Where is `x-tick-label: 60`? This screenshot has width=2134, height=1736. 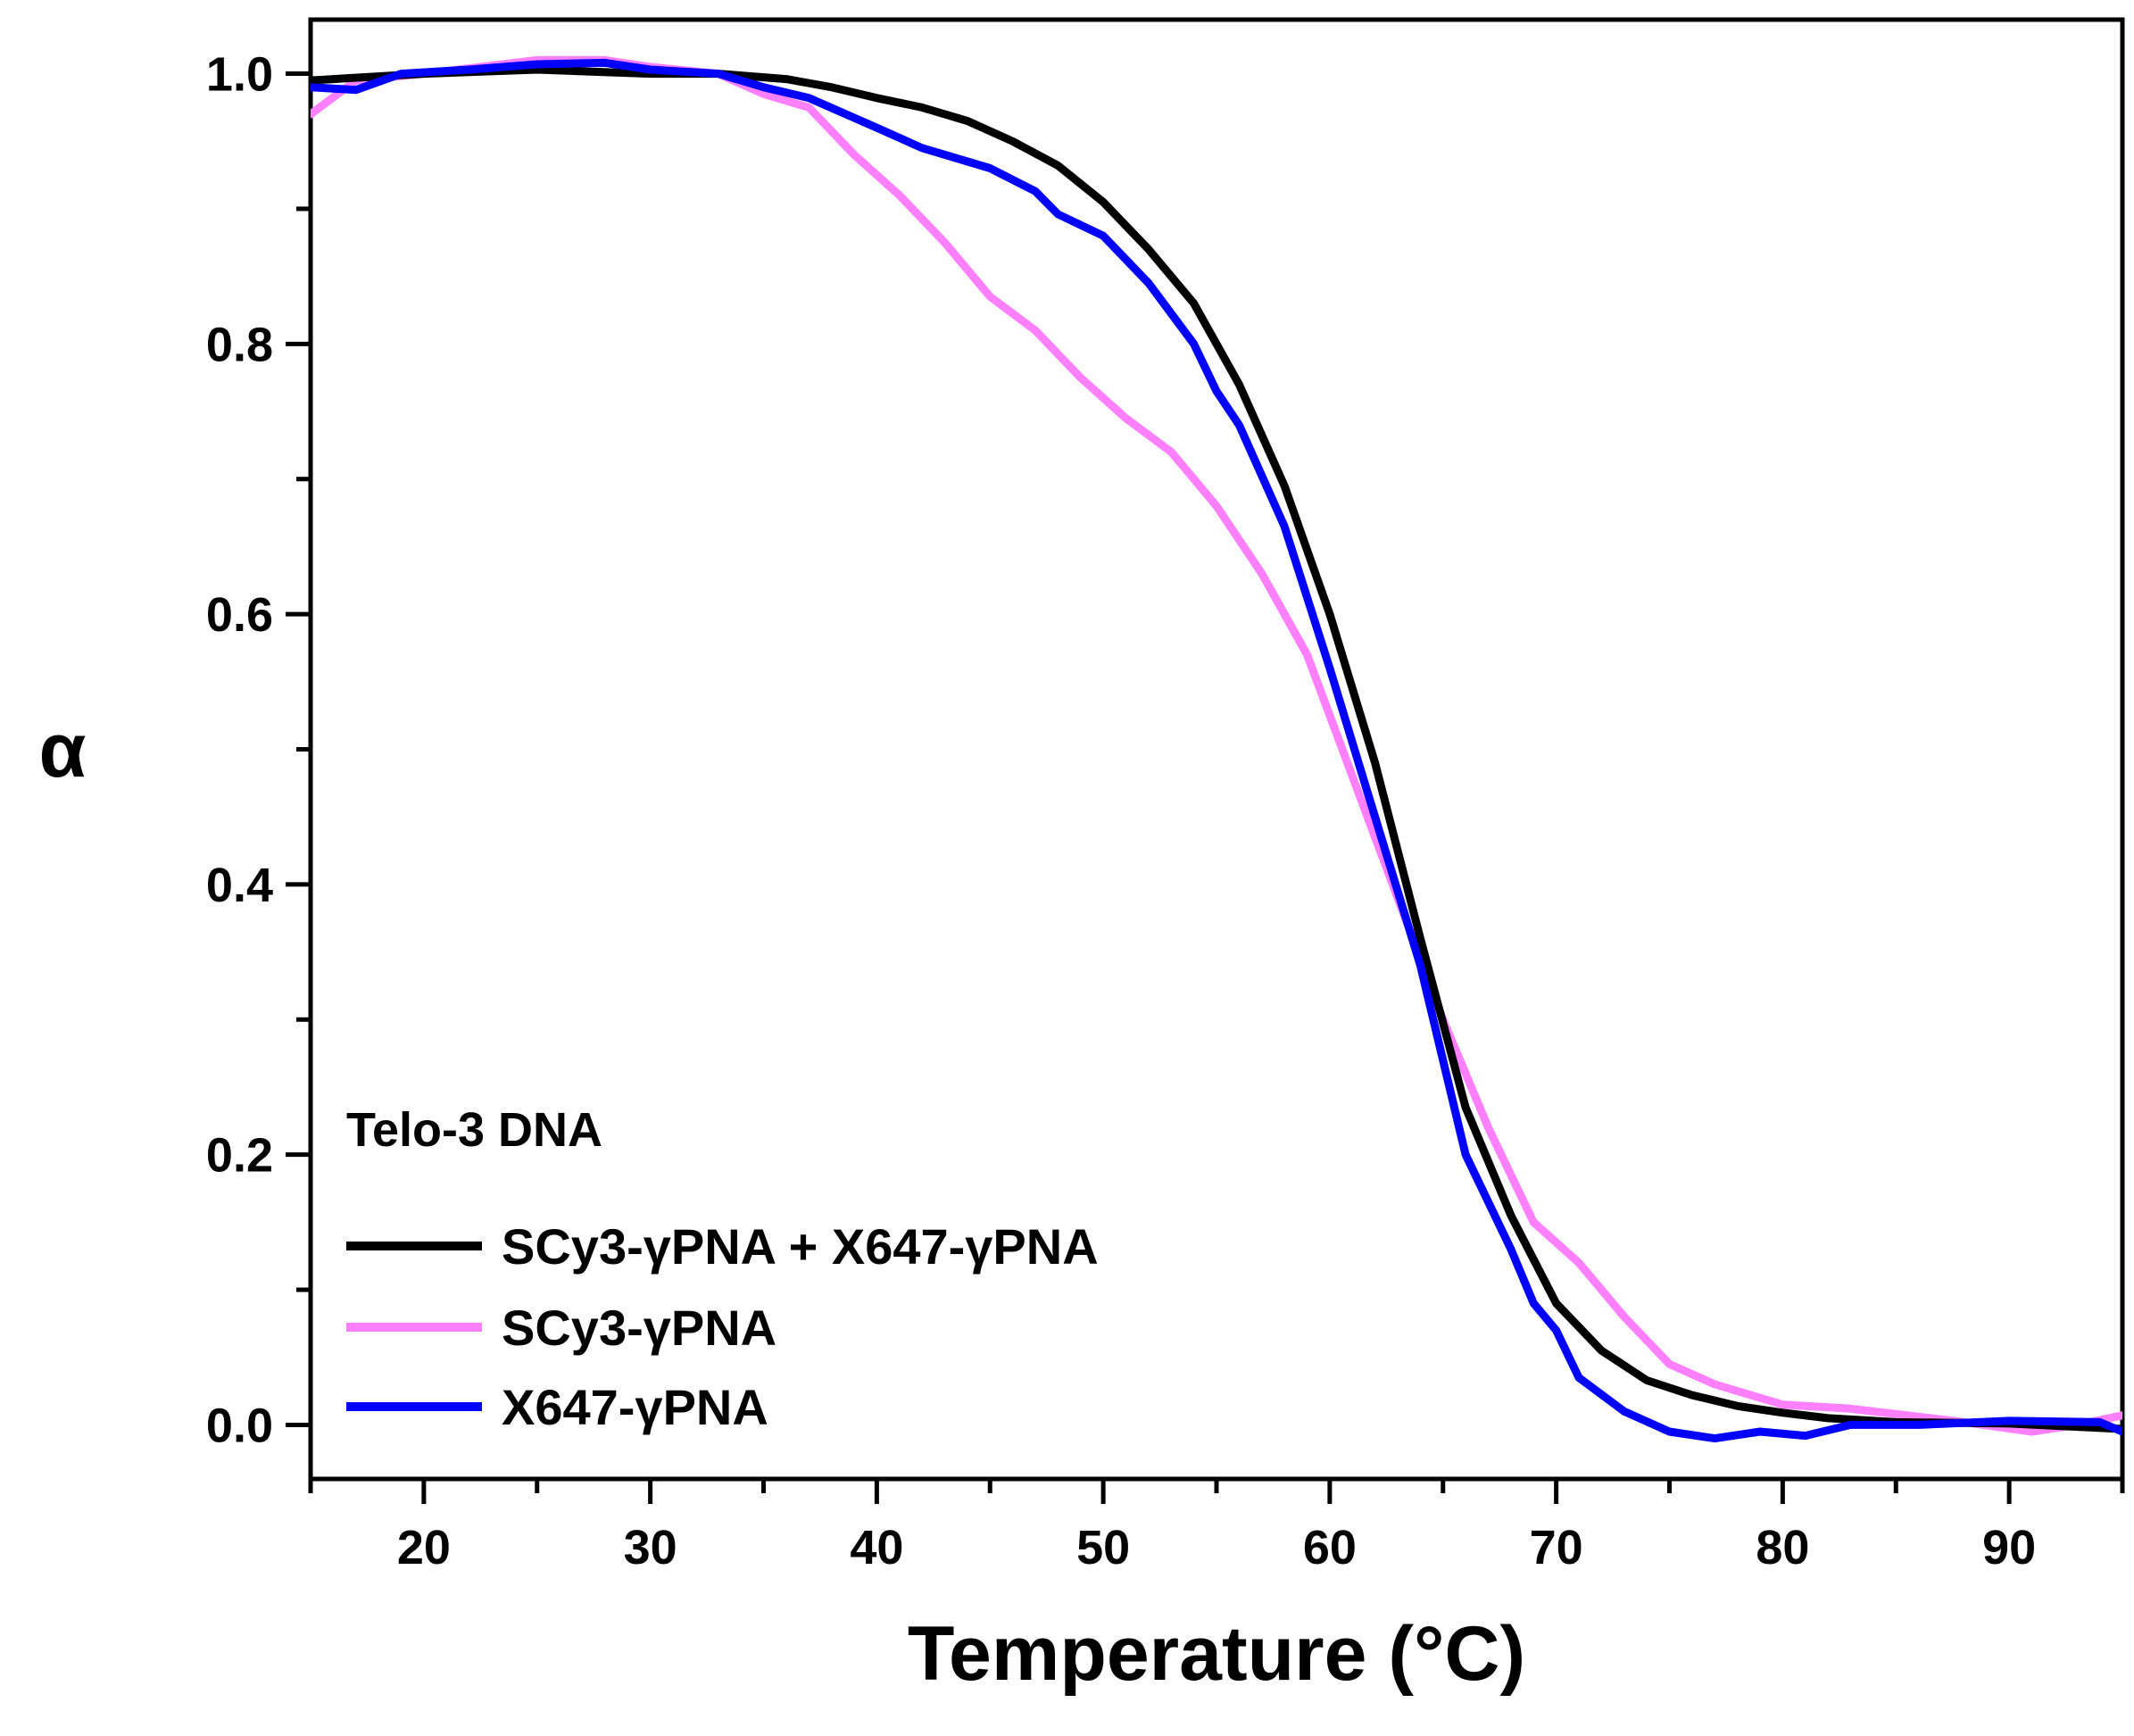 x-tick-label: 60 is located at coordinates (1330, 1547).